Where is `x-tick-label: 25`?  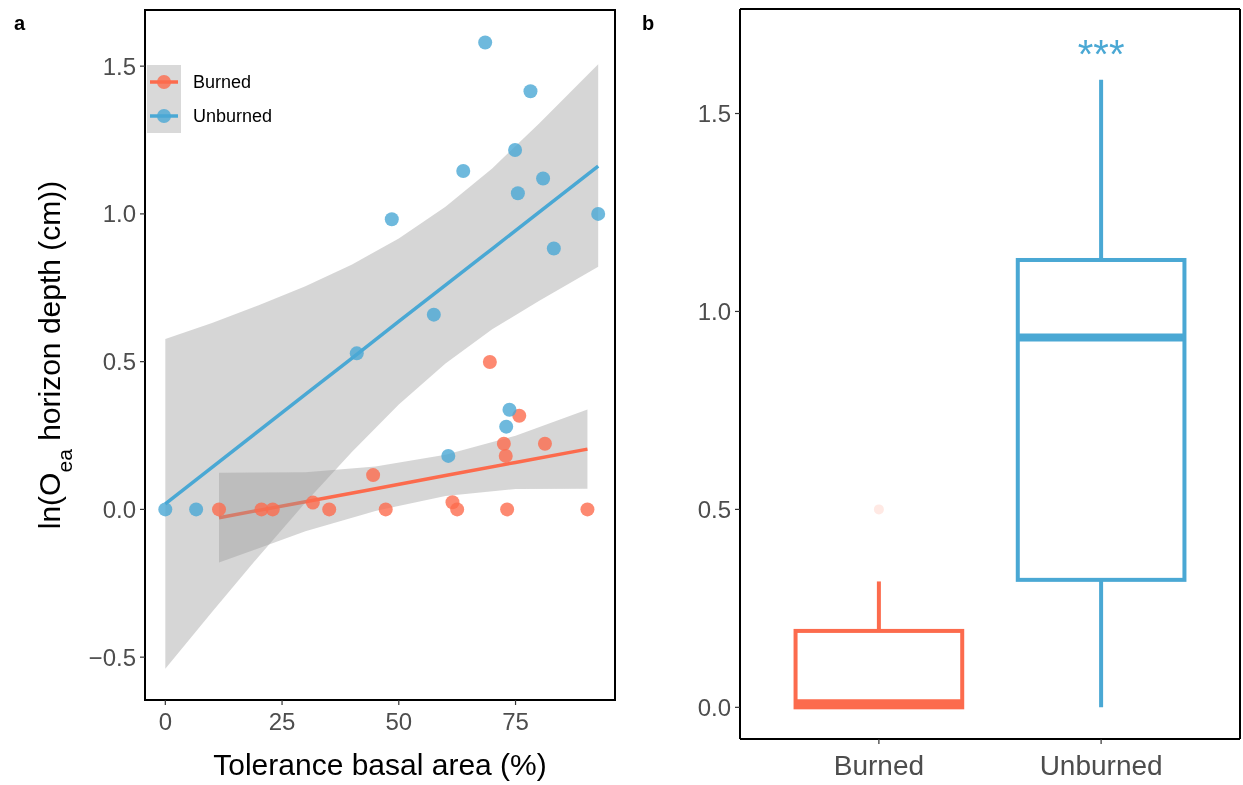
x-tick-label: 25 is located at coordinates (282, 721).